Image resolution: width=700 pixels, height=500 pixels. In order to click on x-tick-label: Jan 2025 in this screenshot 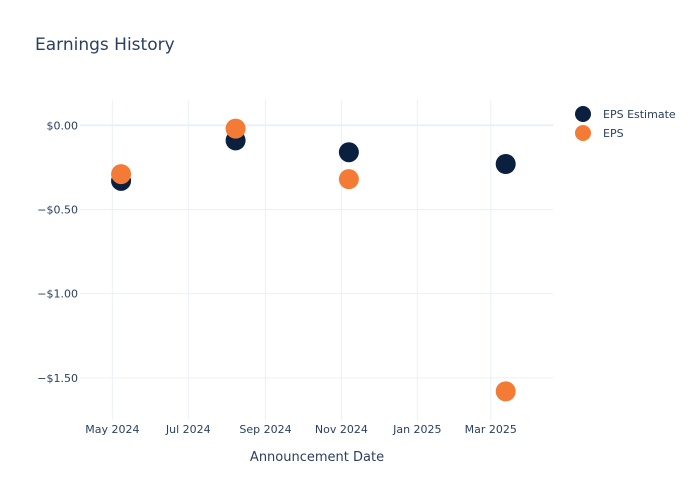, I will do `click(416, 429)`.